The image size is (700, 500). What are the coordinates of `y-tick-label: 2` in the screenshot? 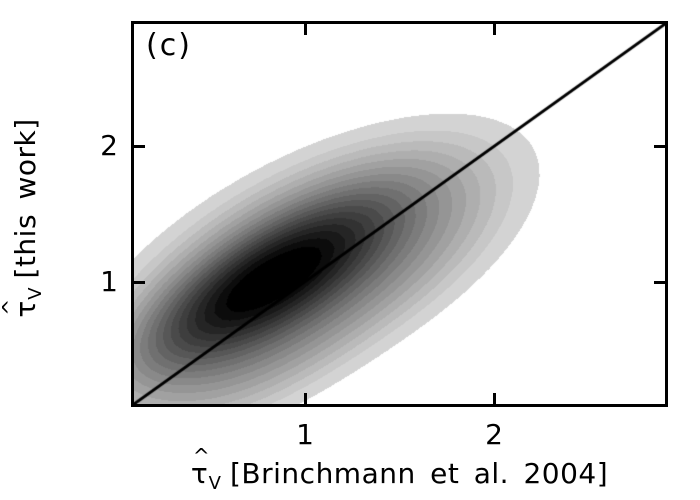 It's located at (109, 145).